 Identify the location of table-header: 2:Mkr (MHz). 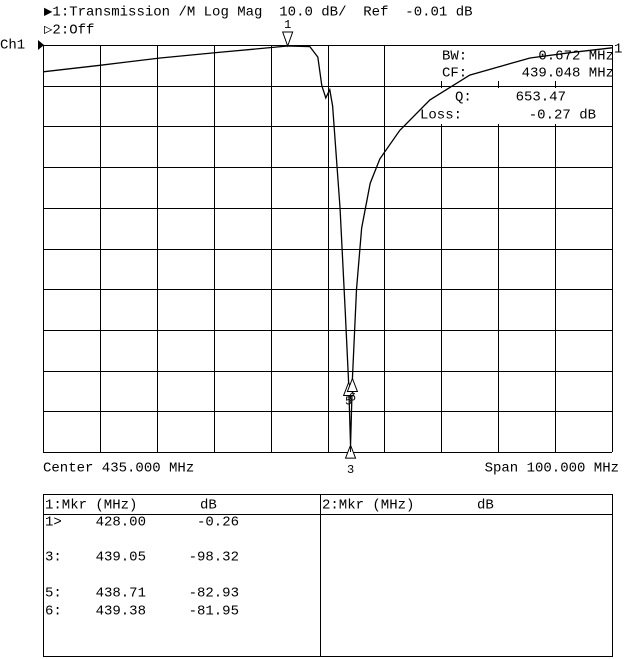
(368, 506).